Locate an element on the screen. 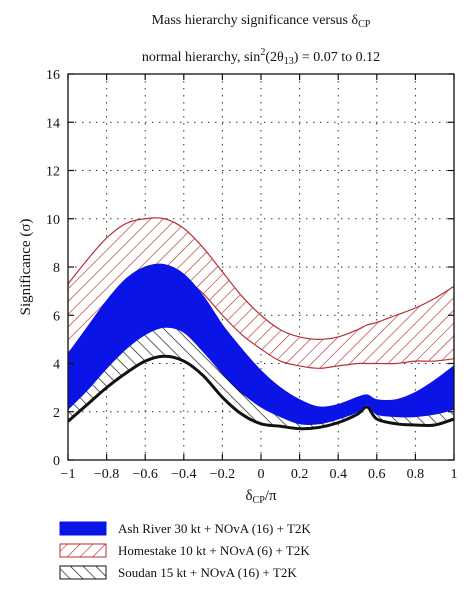 This screenshot has width=474, height=599. y-tick-label: 14 is located at coordinates (53, 123).